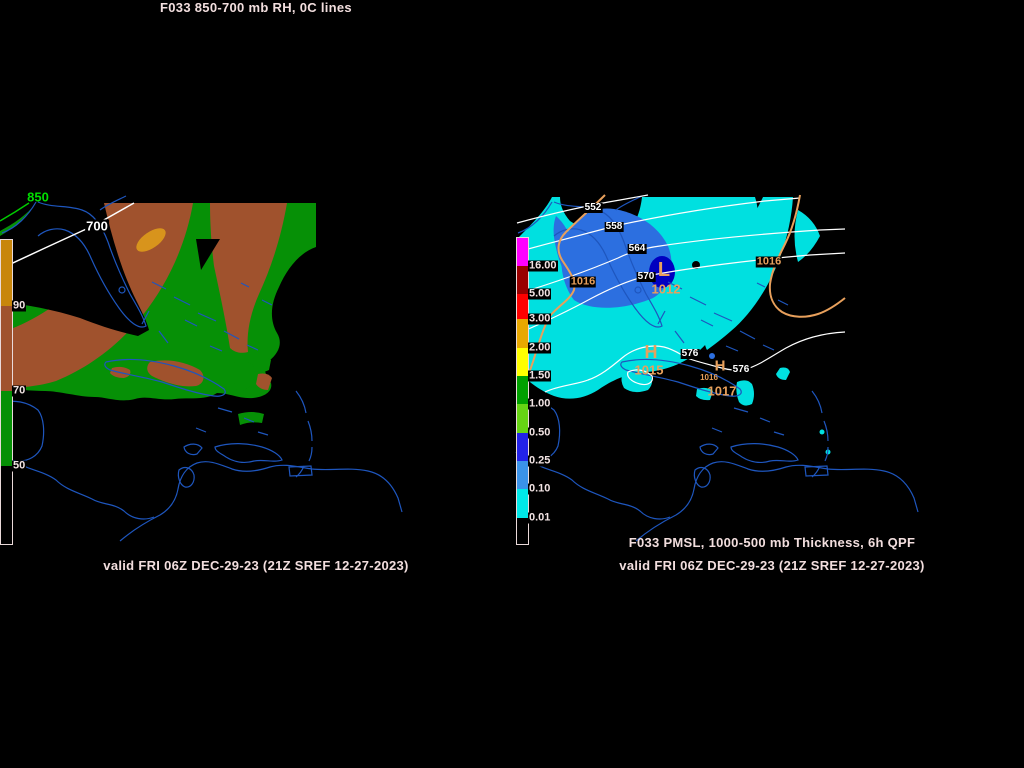  I want to click on thickness-552-line, so click(582, 209).